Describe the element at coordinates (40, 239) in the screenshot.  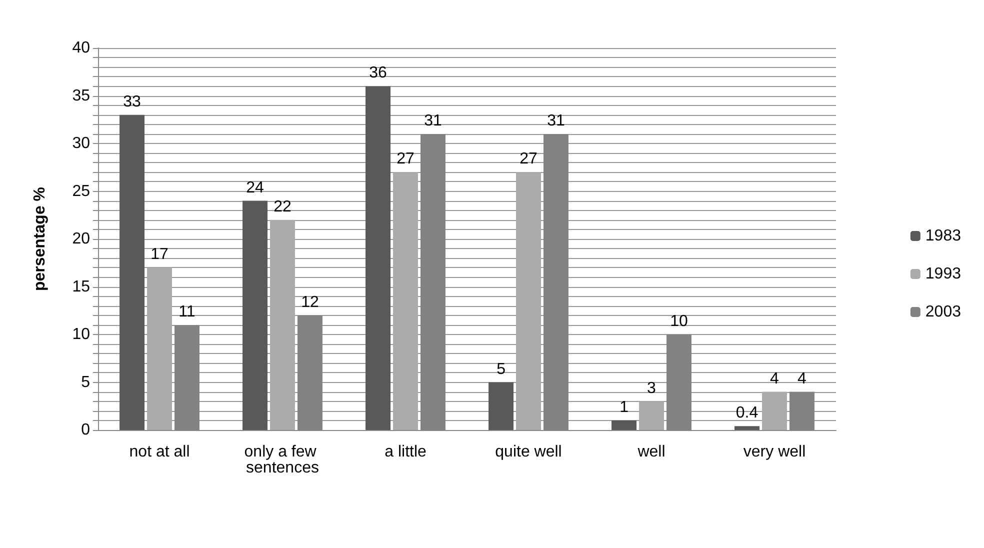
I see `y-axis-title: persentage %` at that location.